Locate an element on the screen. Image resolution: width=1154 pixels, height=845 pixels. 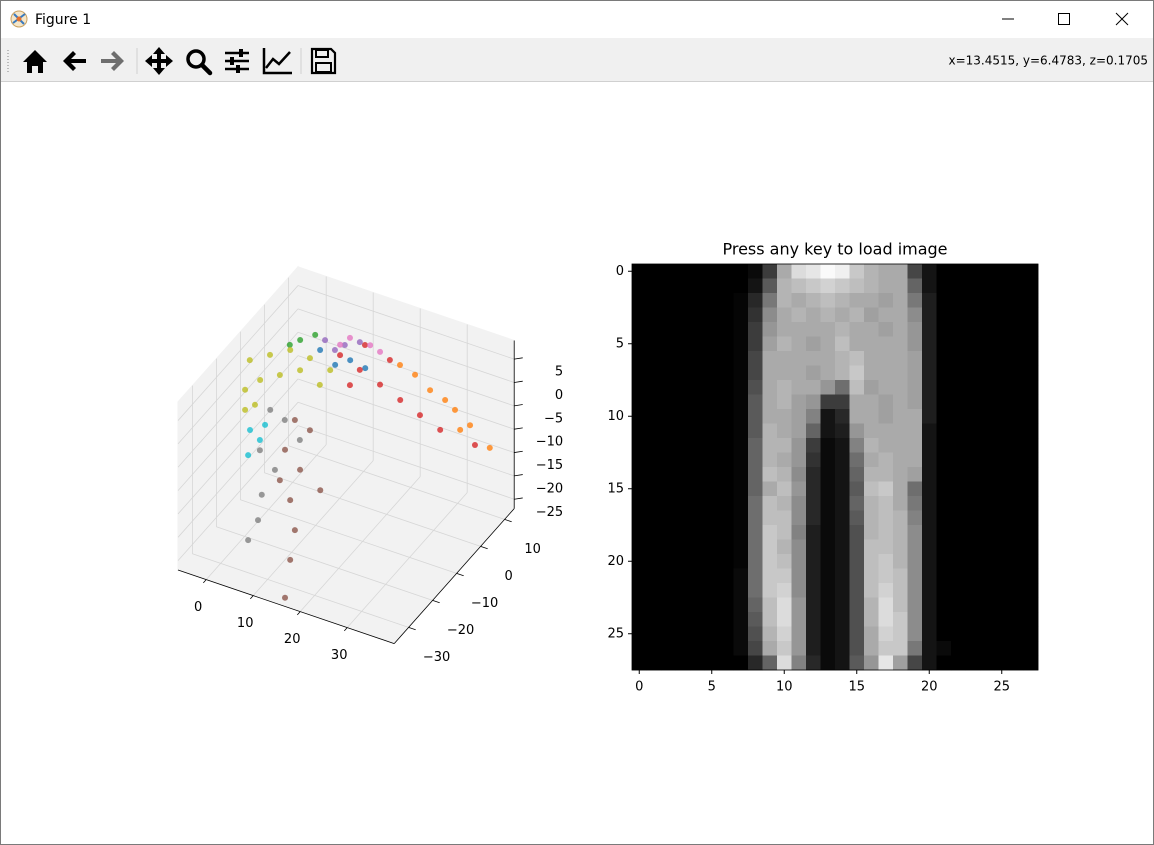
back-button is located at coordinates (74, 61).